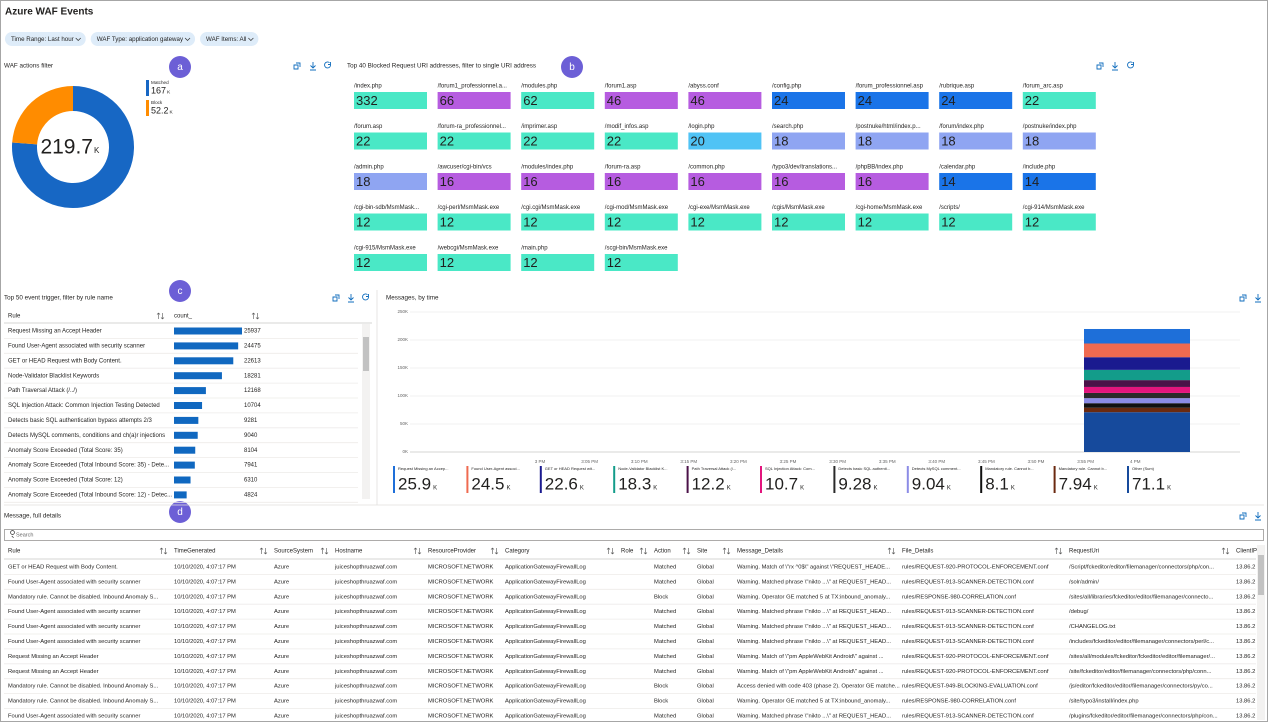 The image size is (1268, 722). I want to click on column-header: Site, so click(702, 552).